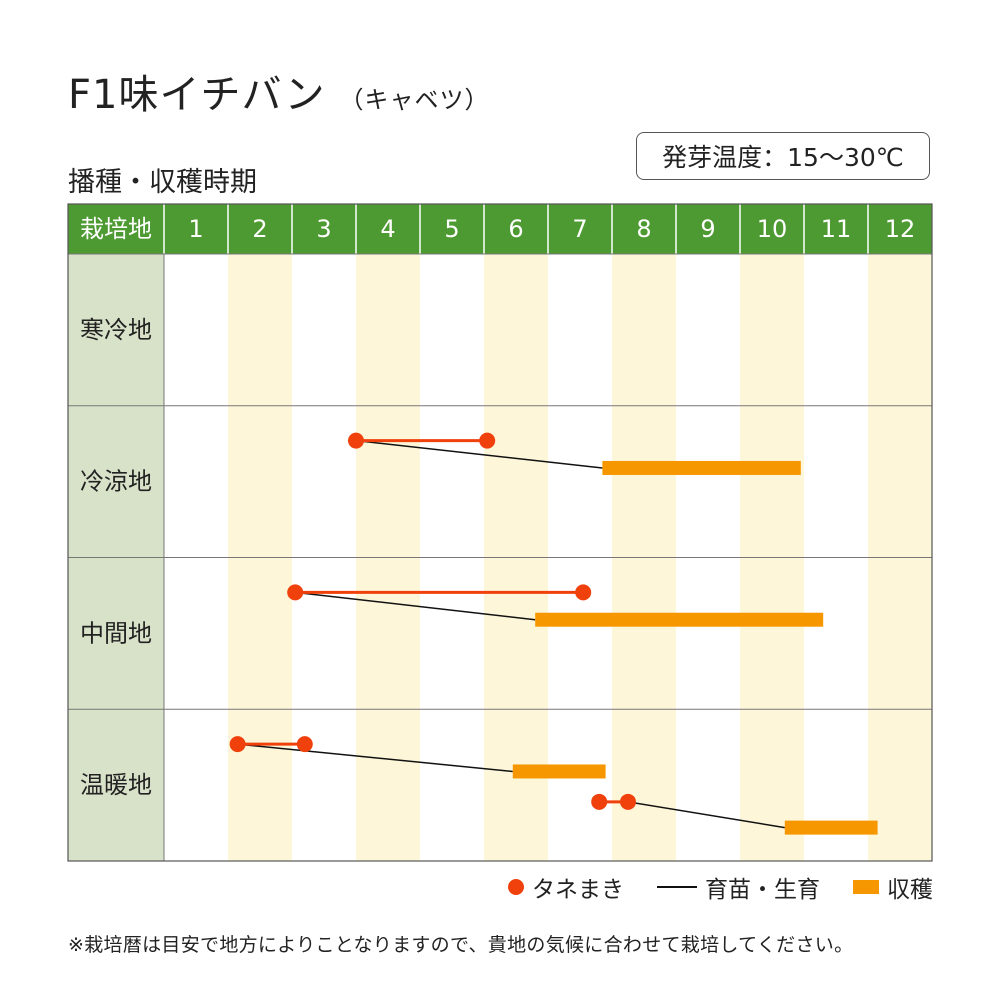  What do you see at coordinates (866, 887) in the screenshot?
I see `harvest-bar-icon` at bounding box center [866, 887].